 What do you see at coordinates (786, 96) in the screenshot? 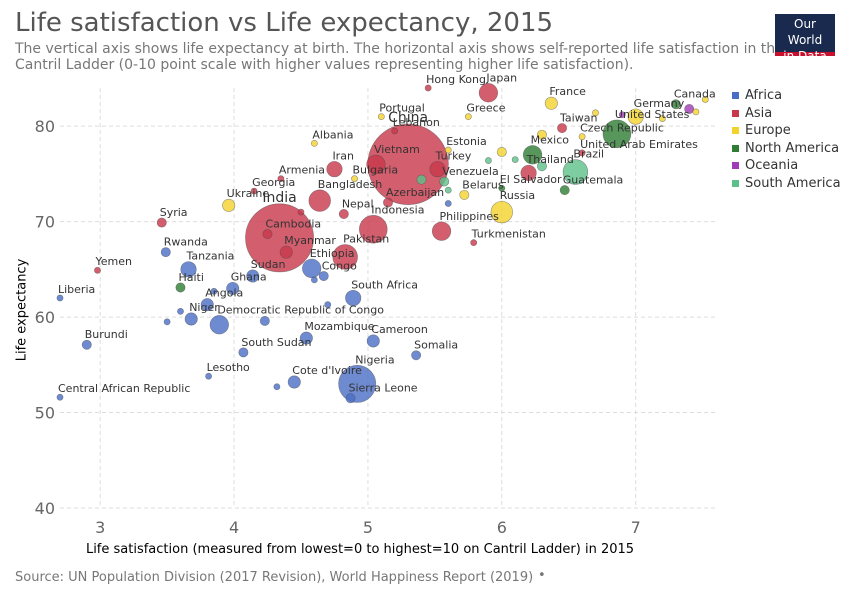
I see `legend-item: Africa` at bounding box center [786, 96].